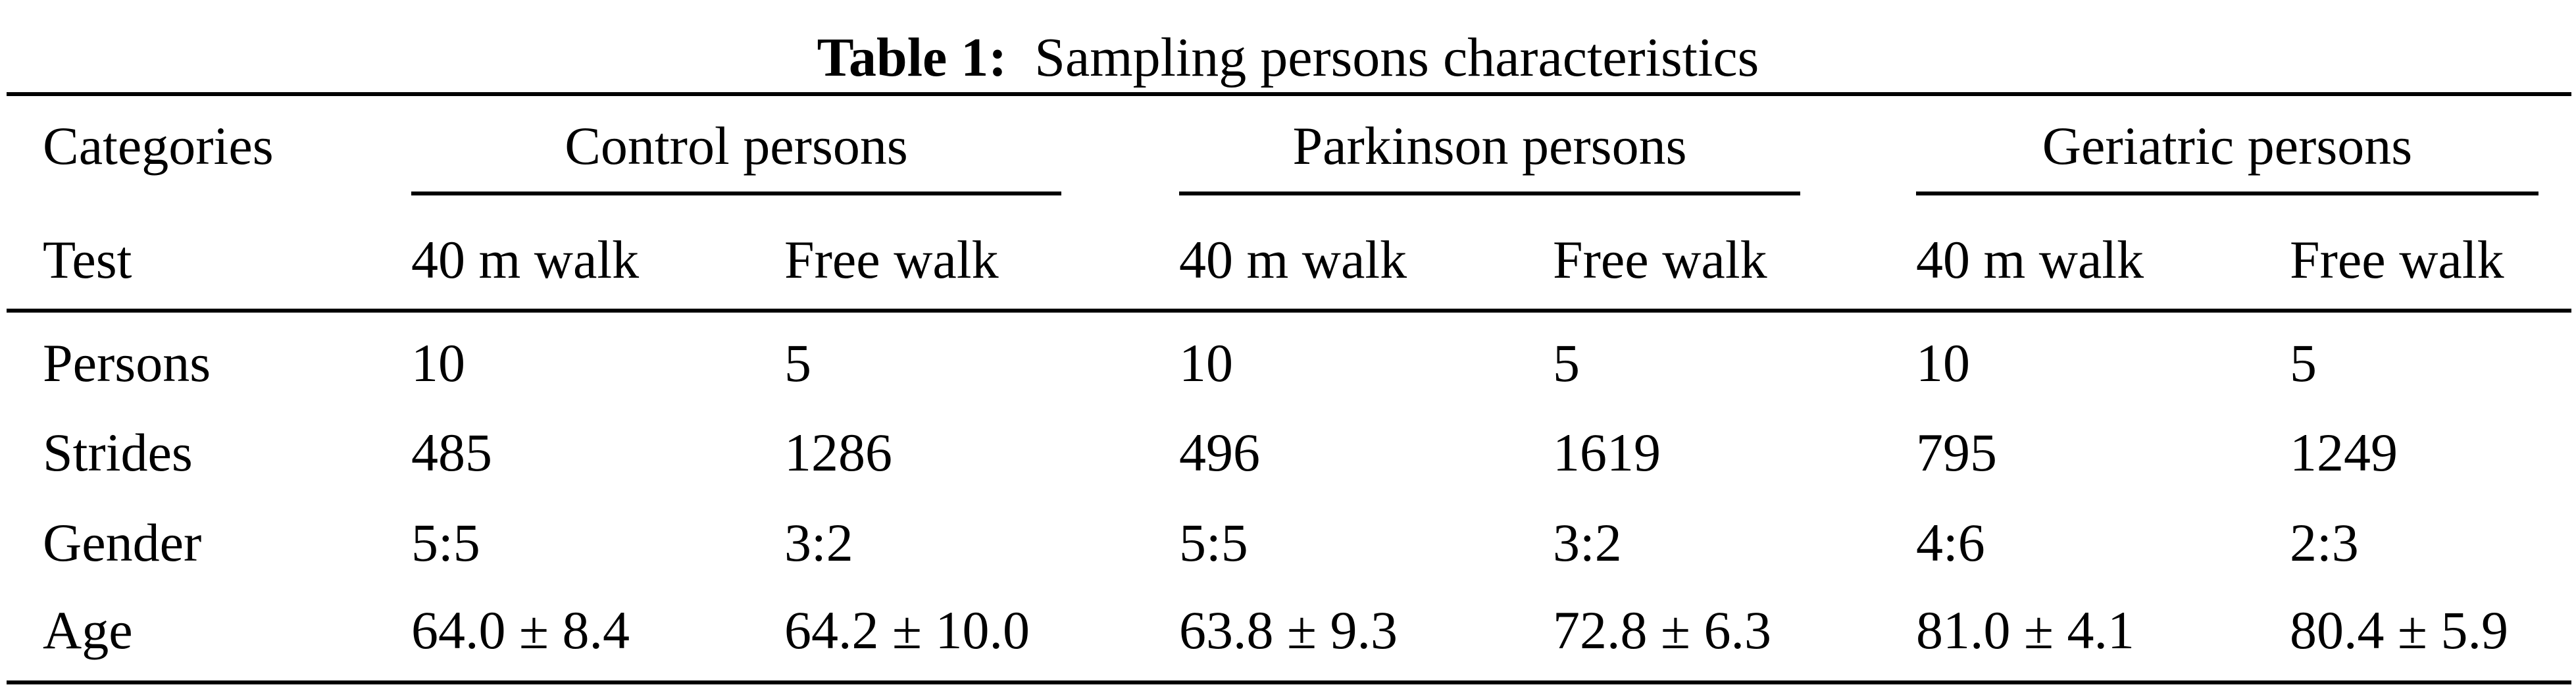 Image resolution: width=2576 pixels, height=691 pixels. Describe the element at coordinates (122, 543) in the screenshot. I see `row-label-gender: Gender` at that location.